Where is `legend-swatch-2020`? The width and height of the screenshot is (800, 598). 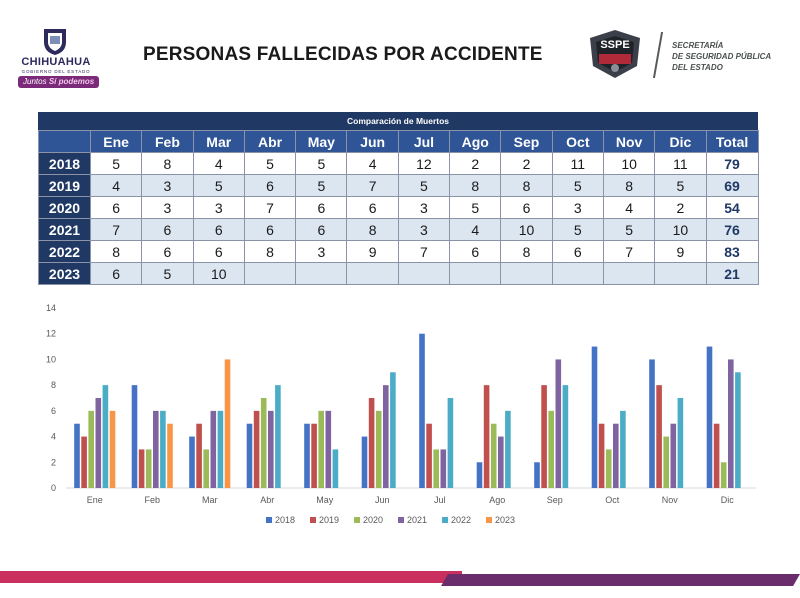
legend-swatch-2020 is located at coordinates (357, 520).